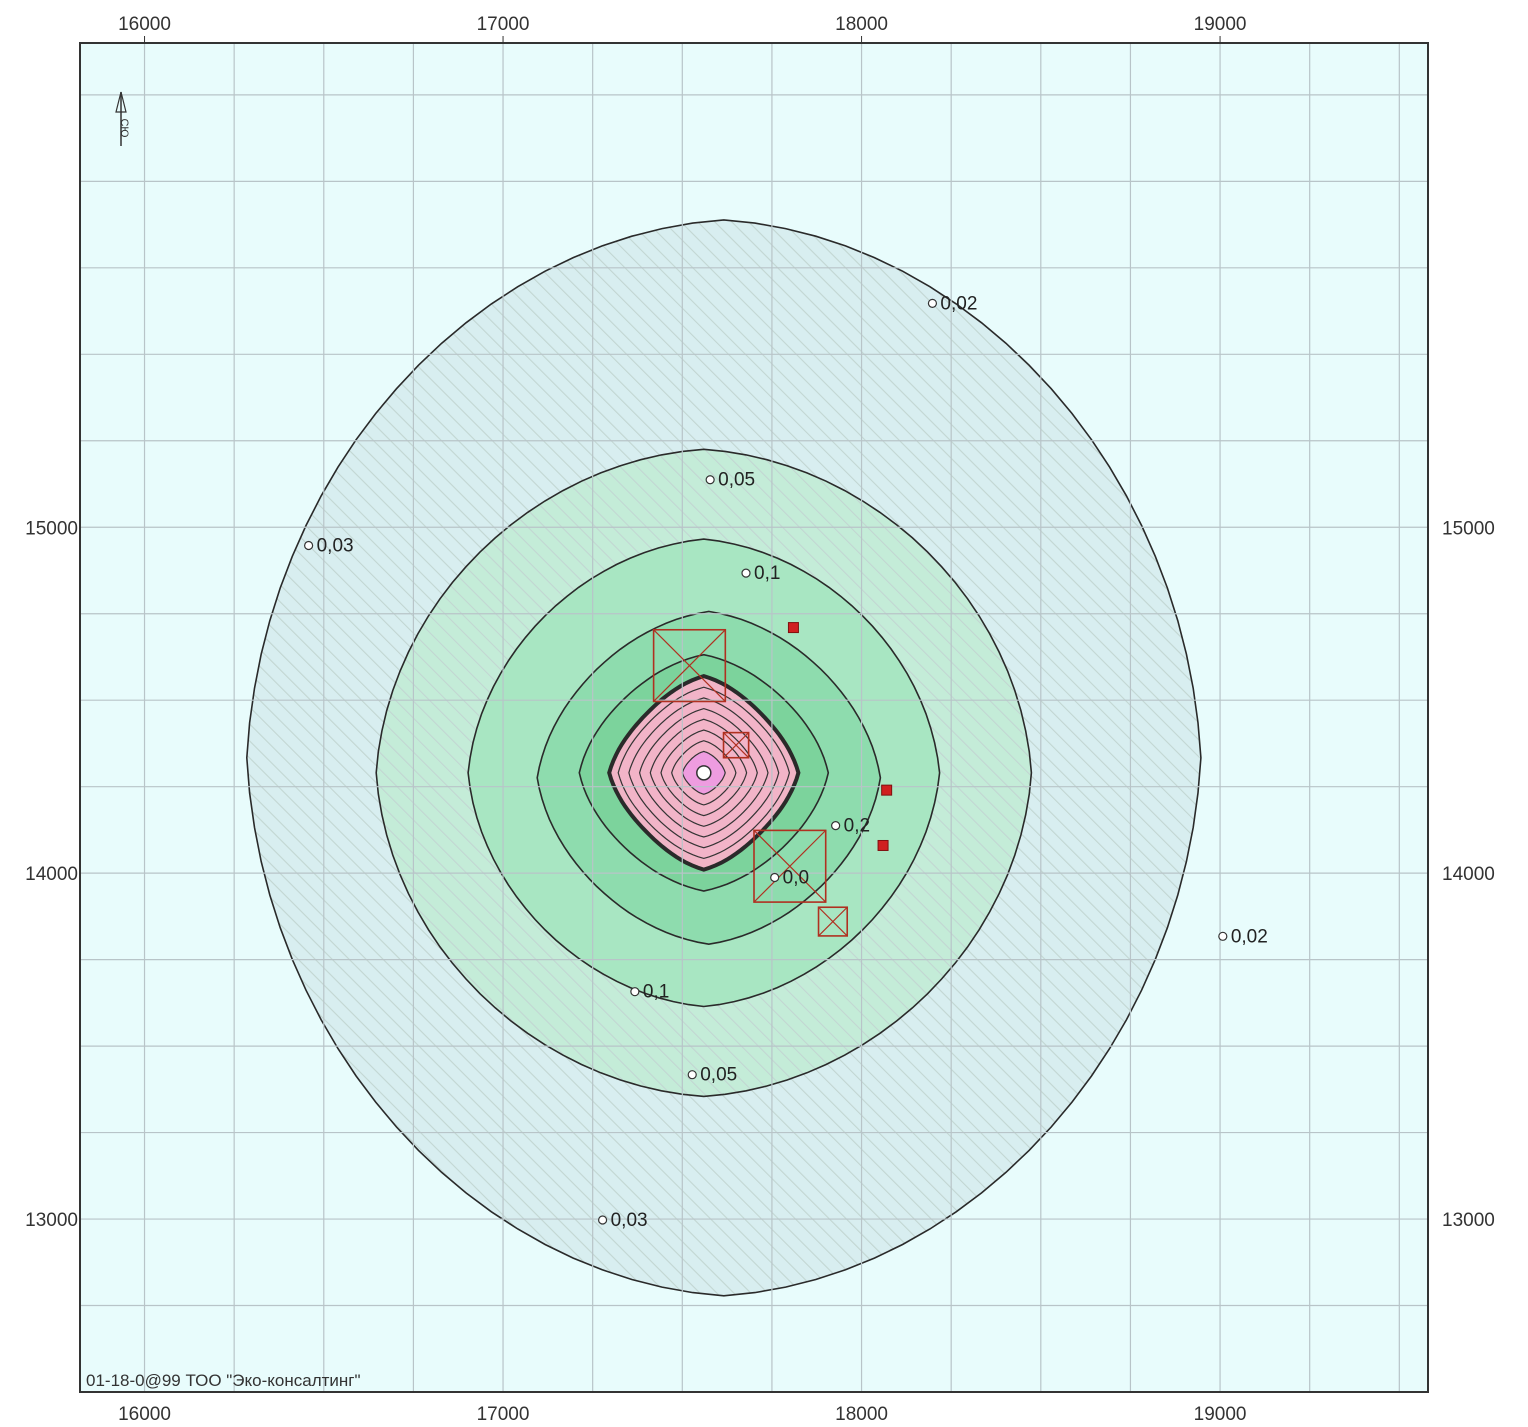 The height and width of the screenshot is (1427, 1528). Describe the element at coordinates (144, 24) in the screenshot. I see `top-tick-label-16000: 16000` at that location.